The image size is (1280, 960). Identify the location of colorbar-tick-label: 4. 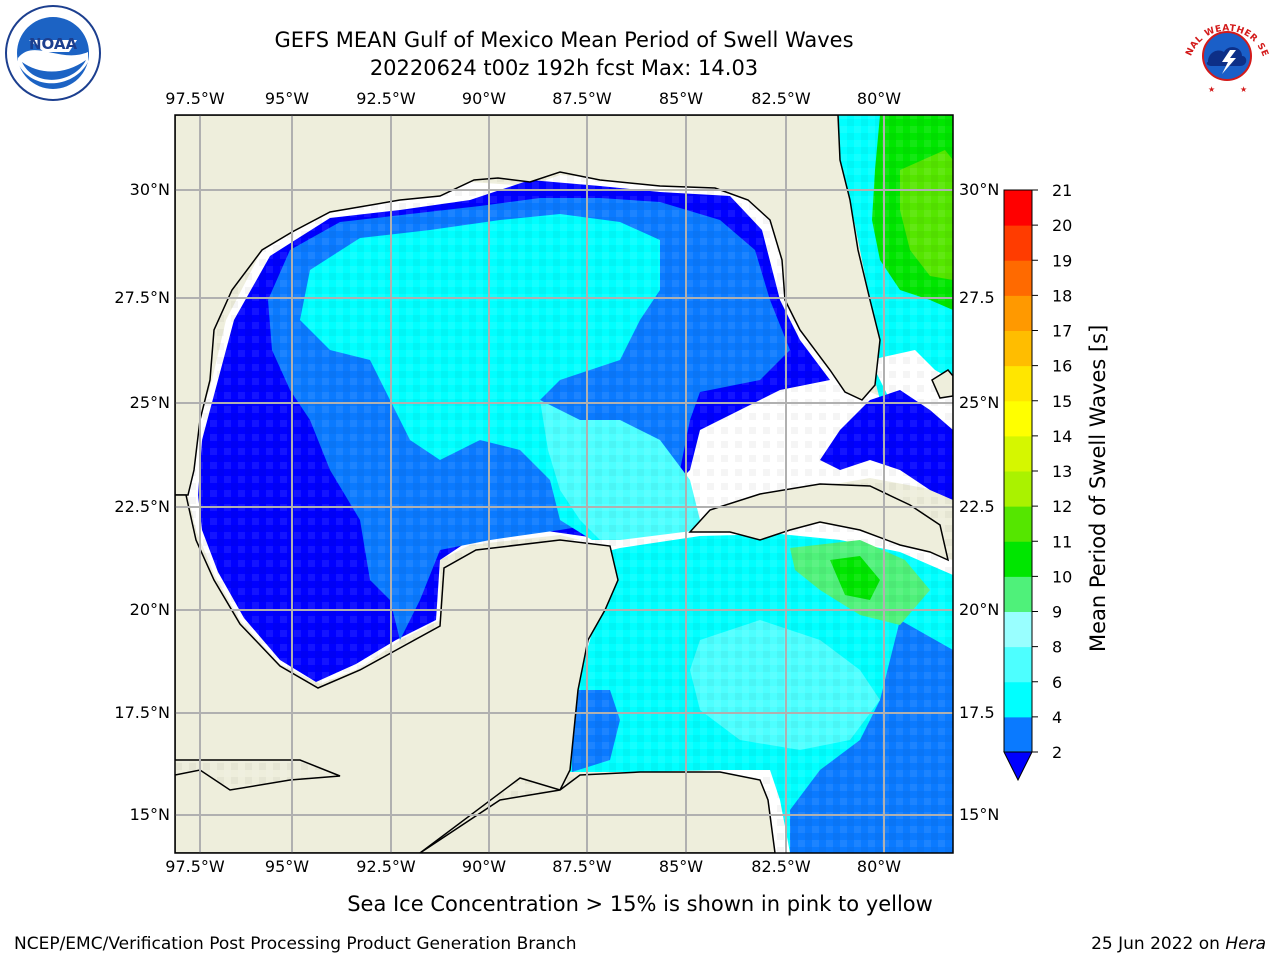
(1057, 717).